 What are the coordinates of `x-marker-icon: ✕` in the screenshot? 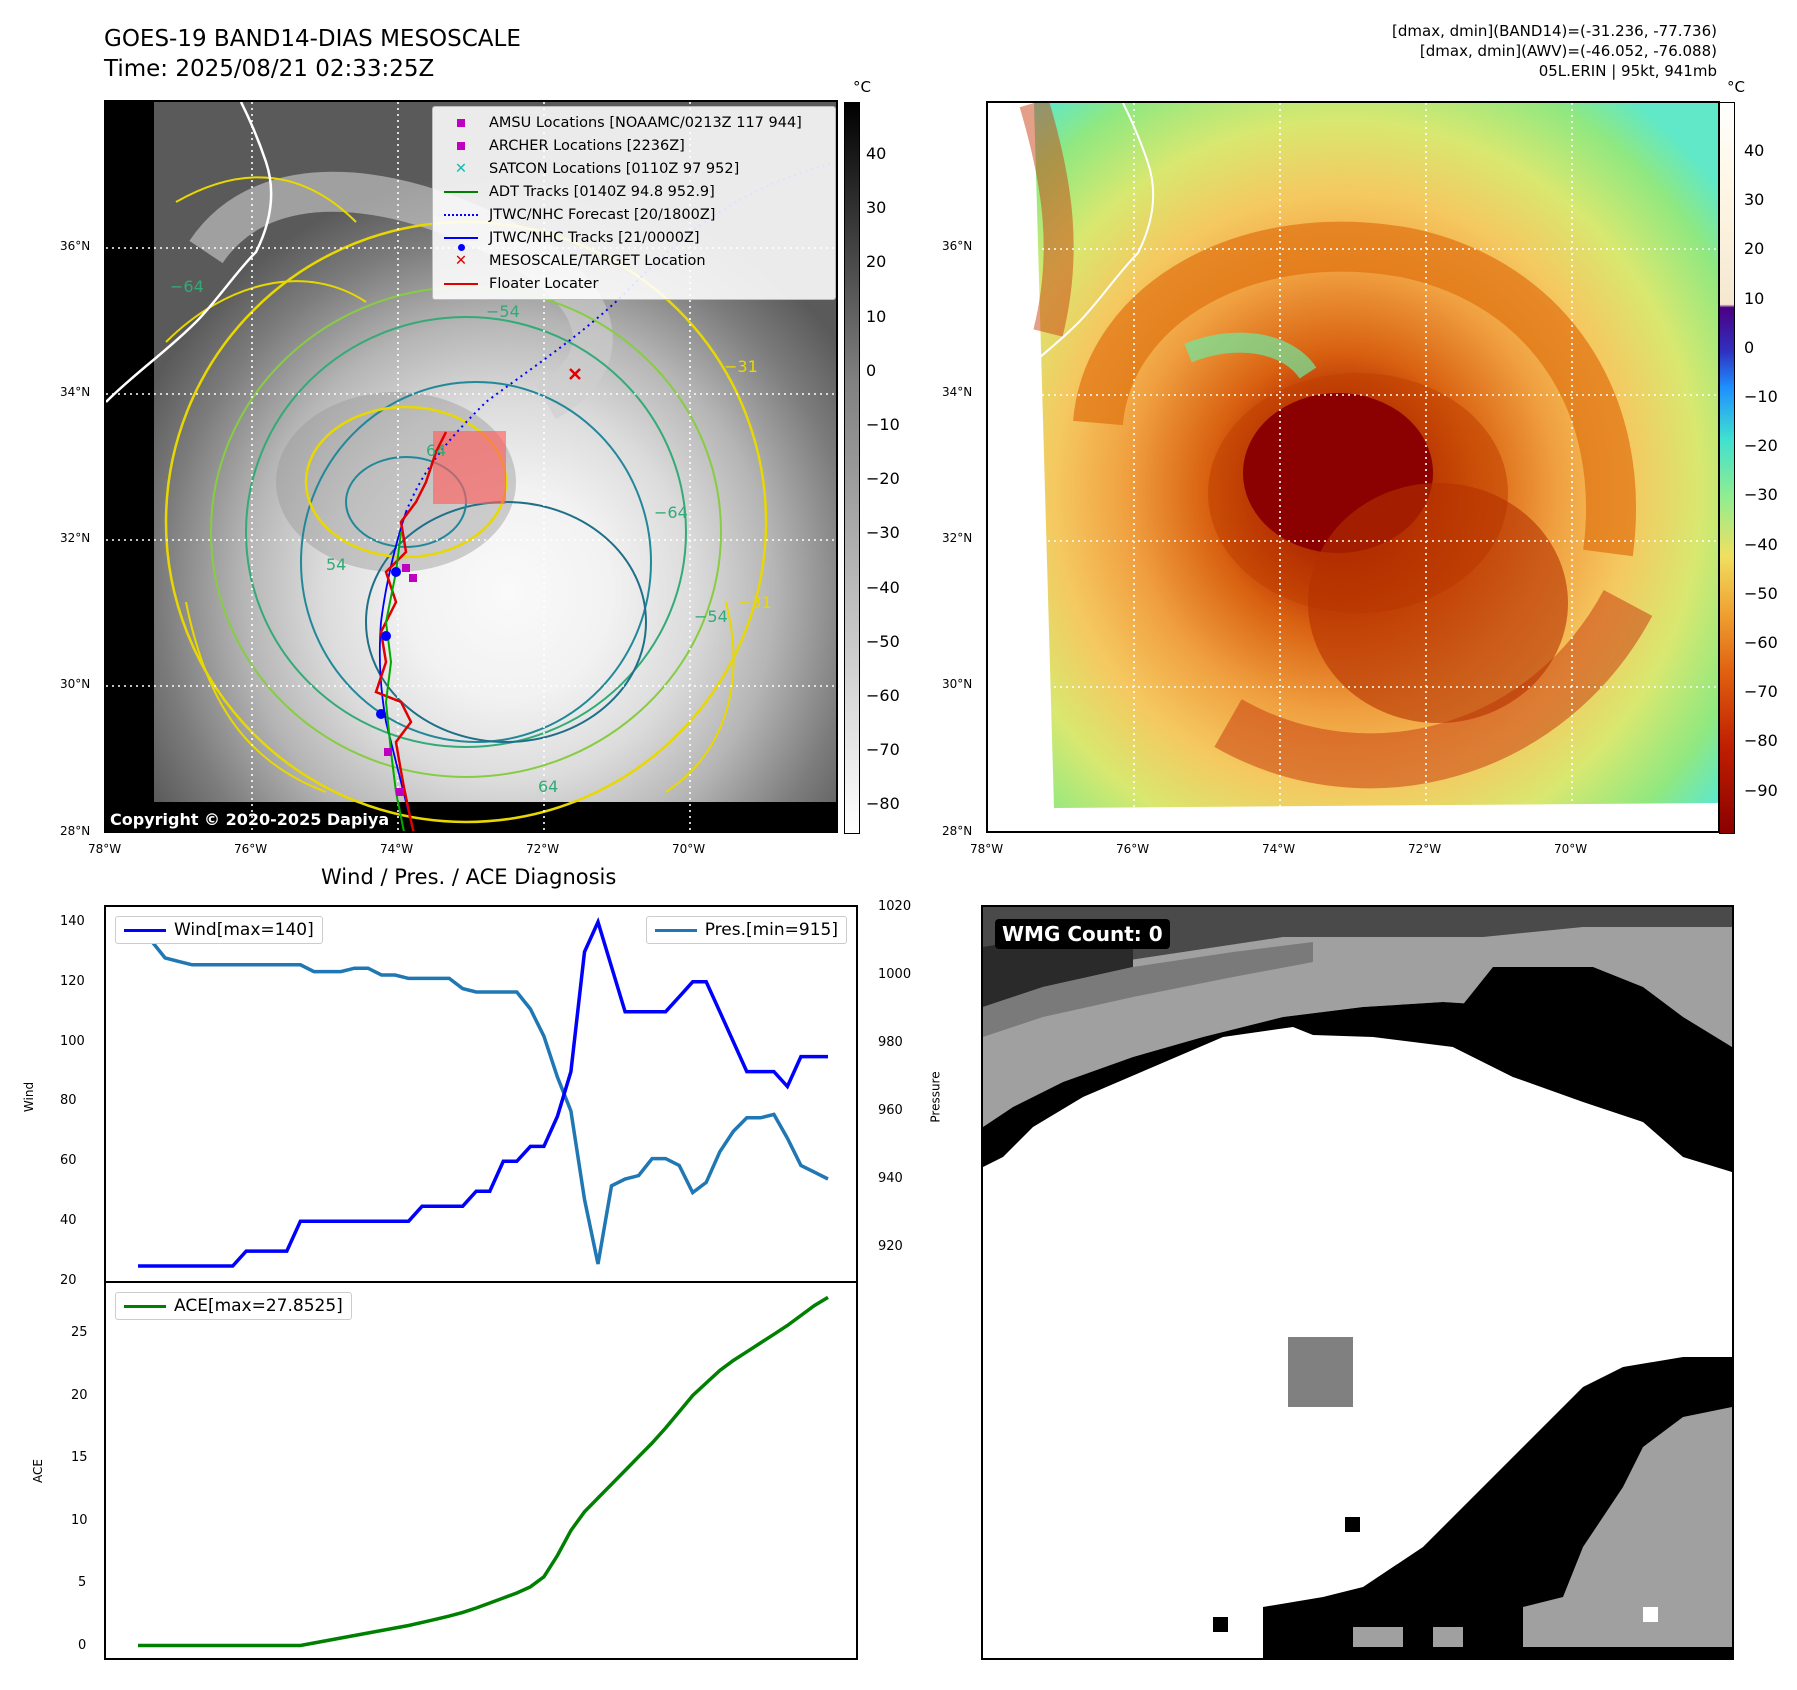 It's located at (461, 260).